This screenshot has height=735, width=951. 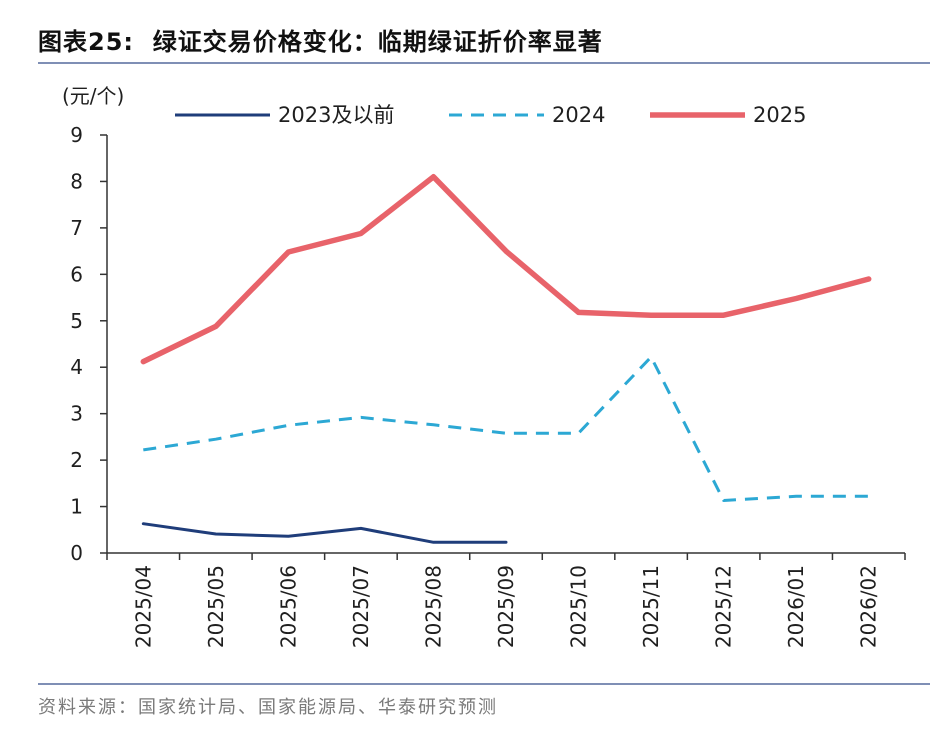 What do you see at coordinates (76, 414) in the screenshot?
I see `y-tick-label: 3` at bounding box center [76, 414].